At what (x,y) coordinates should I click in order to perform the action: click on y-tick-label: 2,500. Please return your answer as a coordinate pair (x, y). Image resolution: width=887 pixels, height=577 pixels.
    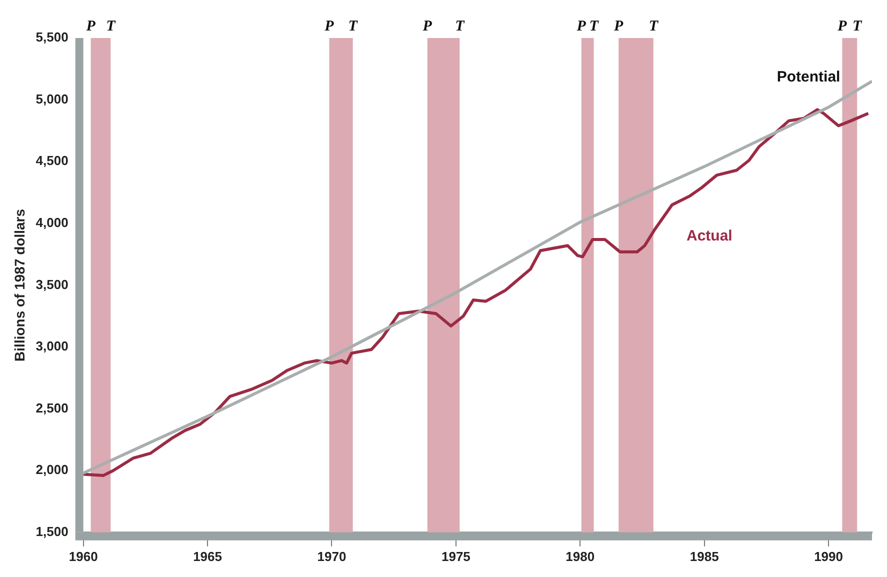
    Looking at the image, I should click on (52, 408).